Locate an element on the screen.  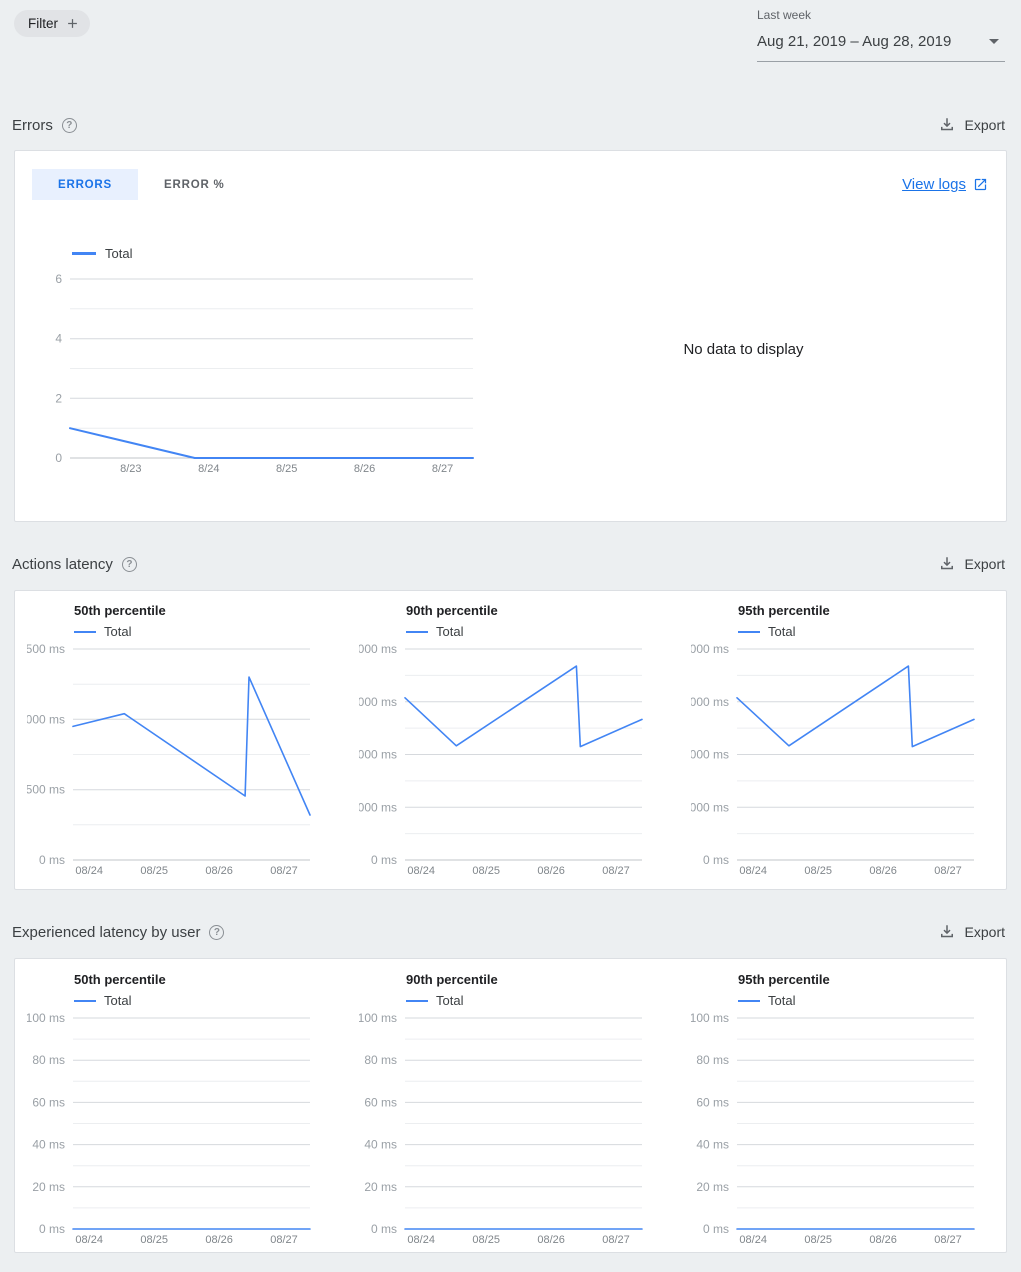
errors-section-title: Errors is located at coordinates (32, 125).